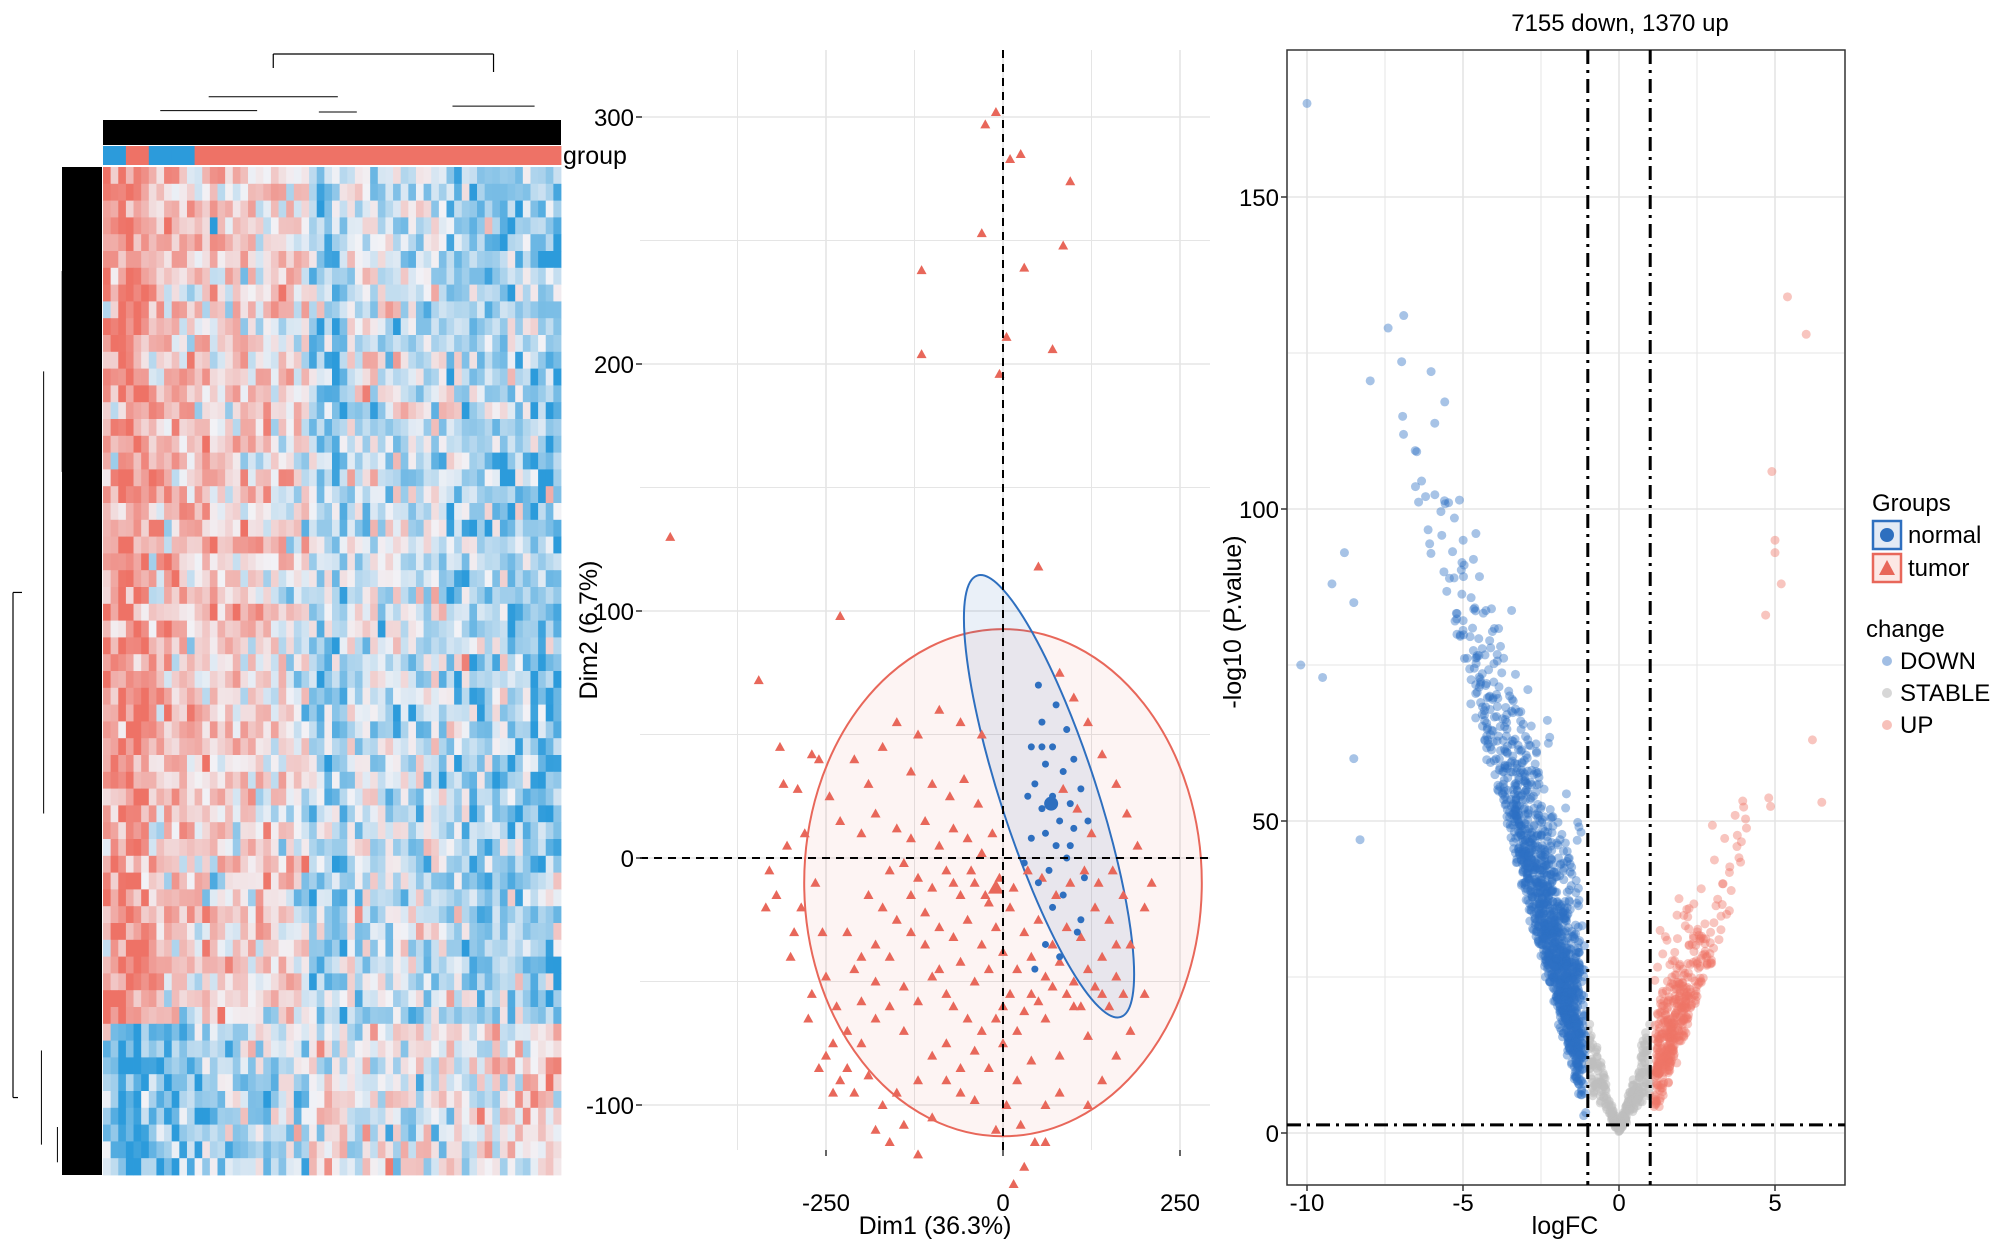  I want to click on volcano-point-down, so click(1545, 930).